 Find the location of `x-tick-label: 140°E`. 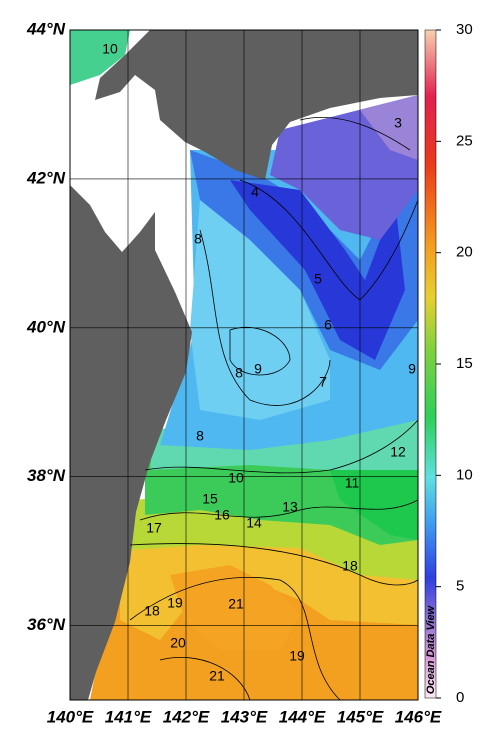

x-tick-label: 140°E is located at coordinates (70, 716).